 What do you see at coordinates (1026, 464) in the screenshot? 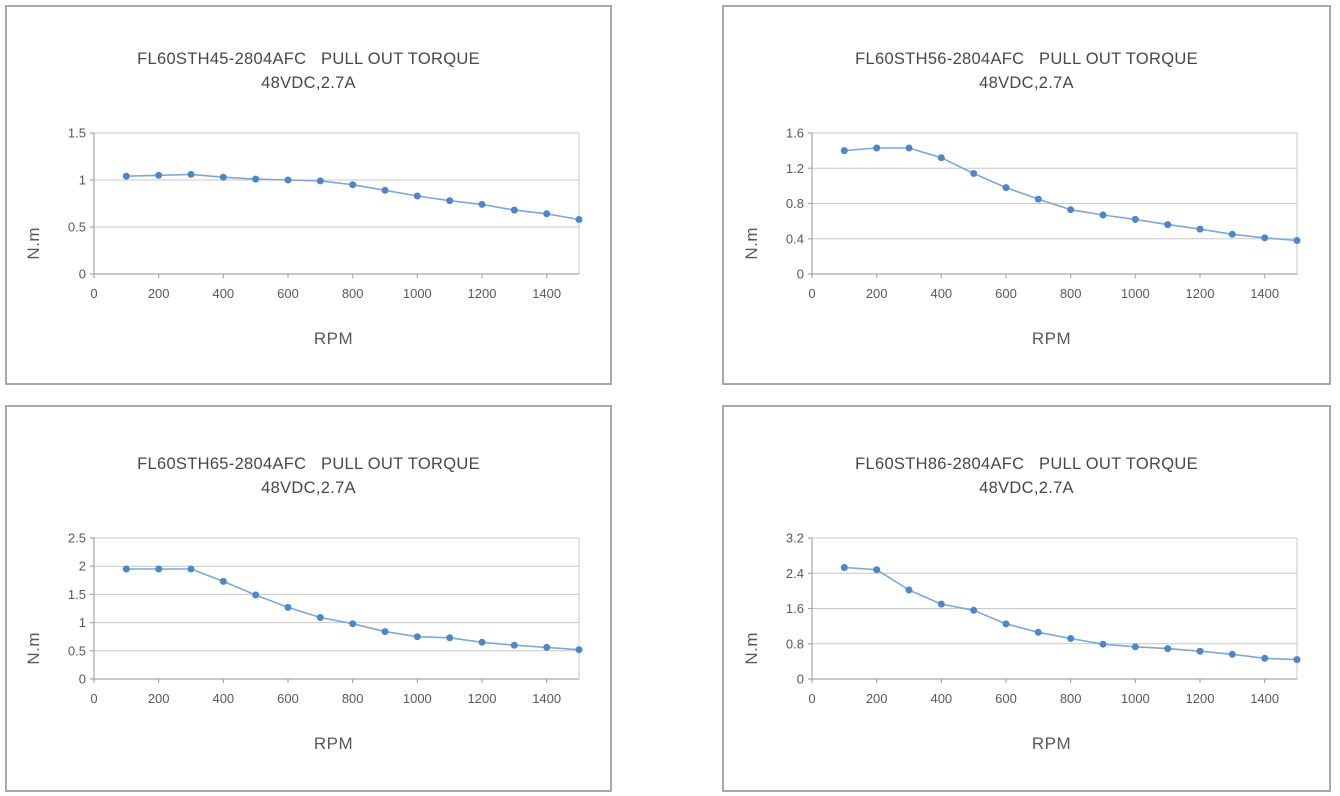
I see `chart-title: FL60STH86-2804AFC PULL OUT TORQUE` at bounding box center [1026, 464].